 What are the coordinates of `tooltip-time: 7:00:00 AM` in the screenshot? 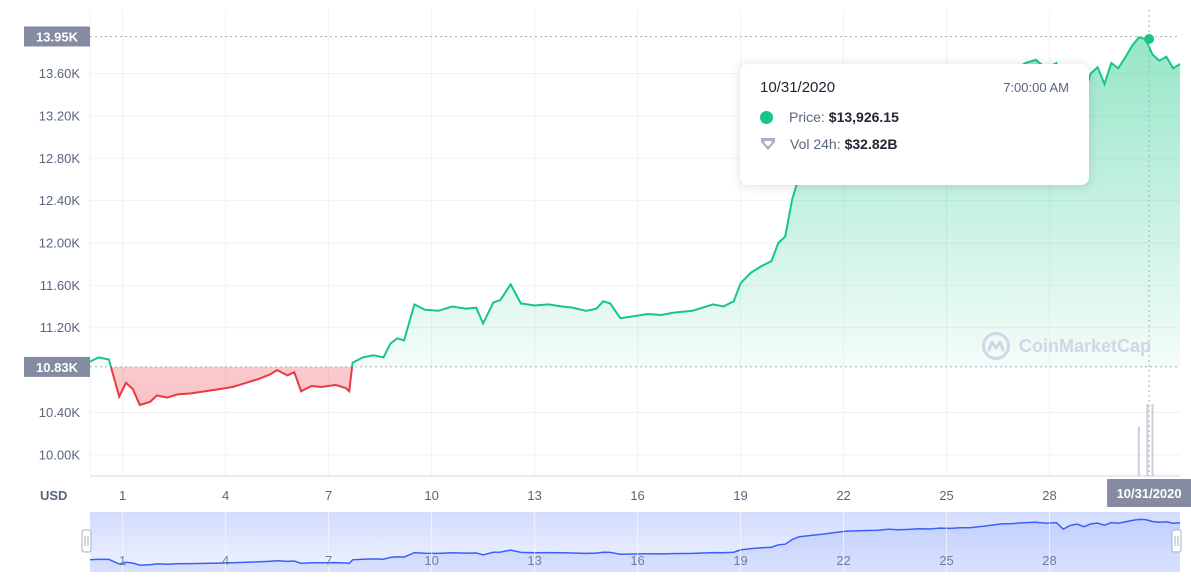 It's located at (1036, 87).